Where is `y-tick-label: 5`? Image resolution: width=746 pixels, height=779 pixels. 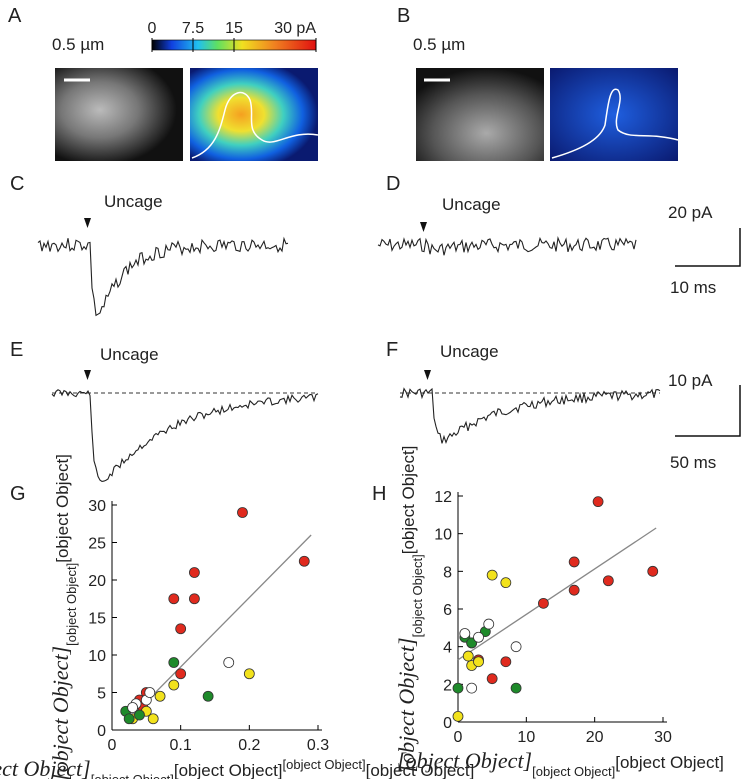
y-tick-label: 5 is located at coordinates (101, 694).